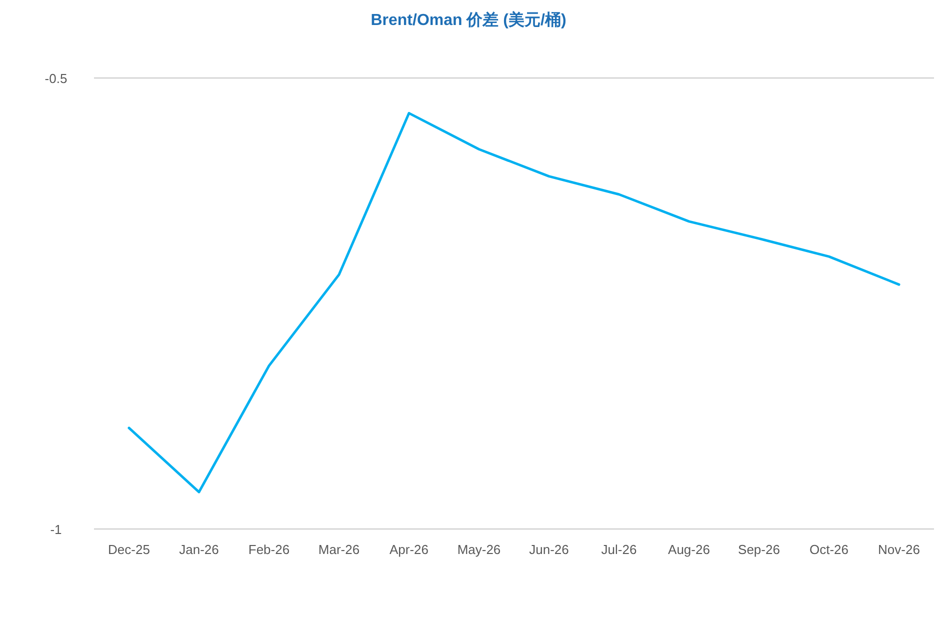 Image resolution: width=937 pixels, height=634 pixels. I want to click on x-tick-label: Jul-26, so click(619, 549).